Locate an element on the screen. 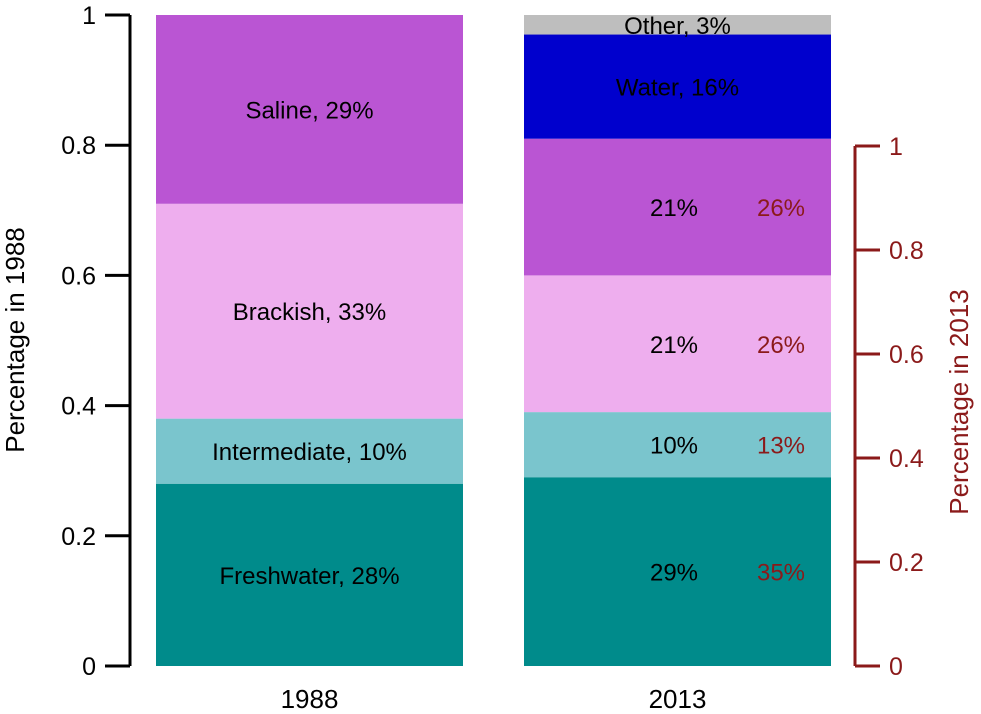 Image resolution: width=981 pixels, height=714 pixels. bar-1988-saline is located at coordinates (309, 109).